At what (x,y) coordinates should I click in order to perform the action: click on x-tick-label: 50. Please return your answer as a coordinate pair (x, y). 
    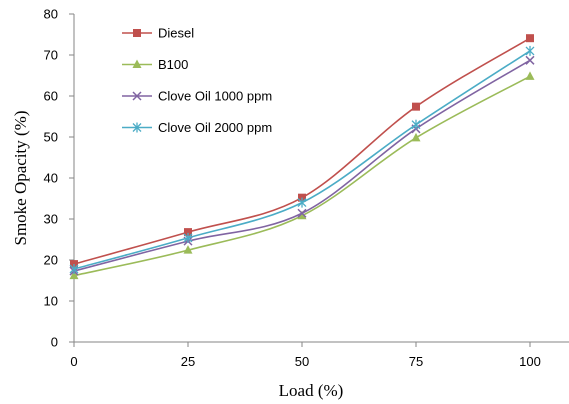
    Looking at the image, I should click on (302, 361).